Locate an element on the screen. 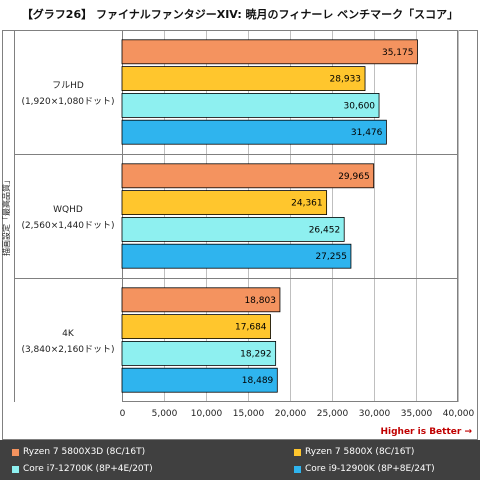 Image resolution: width=480 pixels, height=480 pixels. x-tick-label: 30,000 is located at coordinates (375, 414).